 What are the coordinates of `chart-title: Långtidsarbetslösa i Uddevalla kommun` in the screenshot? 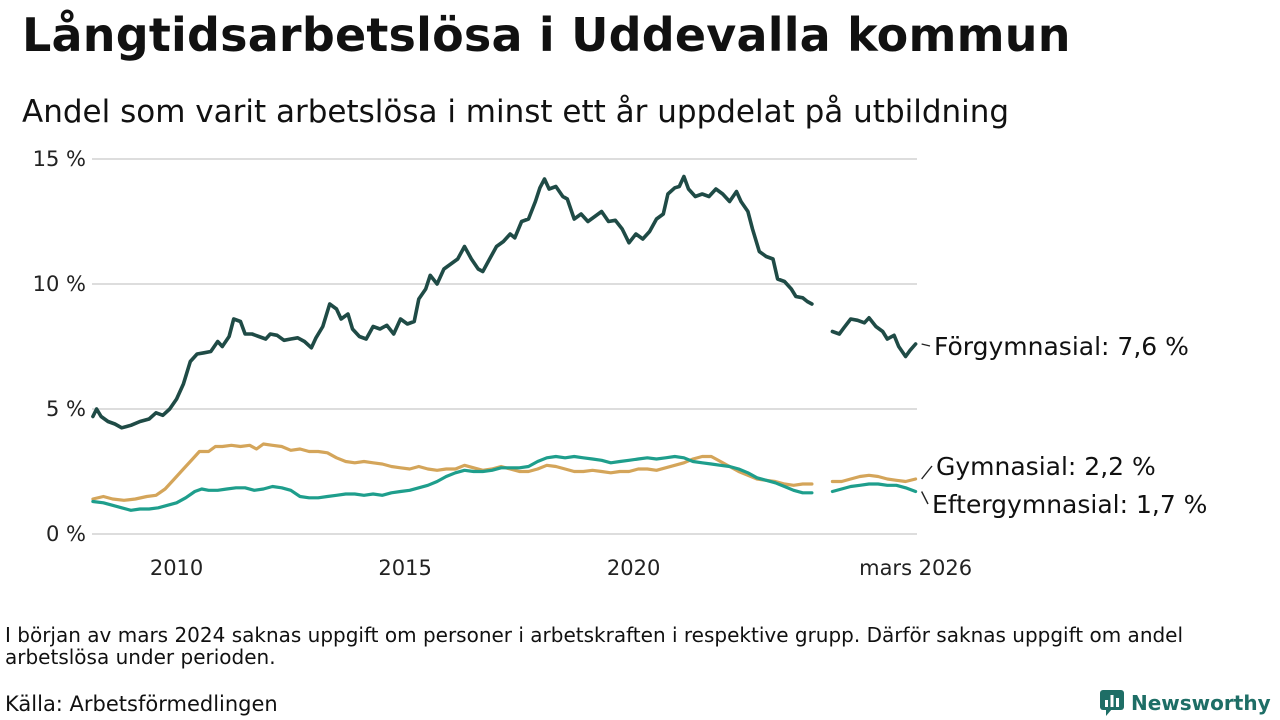 It's located at (546, 35).